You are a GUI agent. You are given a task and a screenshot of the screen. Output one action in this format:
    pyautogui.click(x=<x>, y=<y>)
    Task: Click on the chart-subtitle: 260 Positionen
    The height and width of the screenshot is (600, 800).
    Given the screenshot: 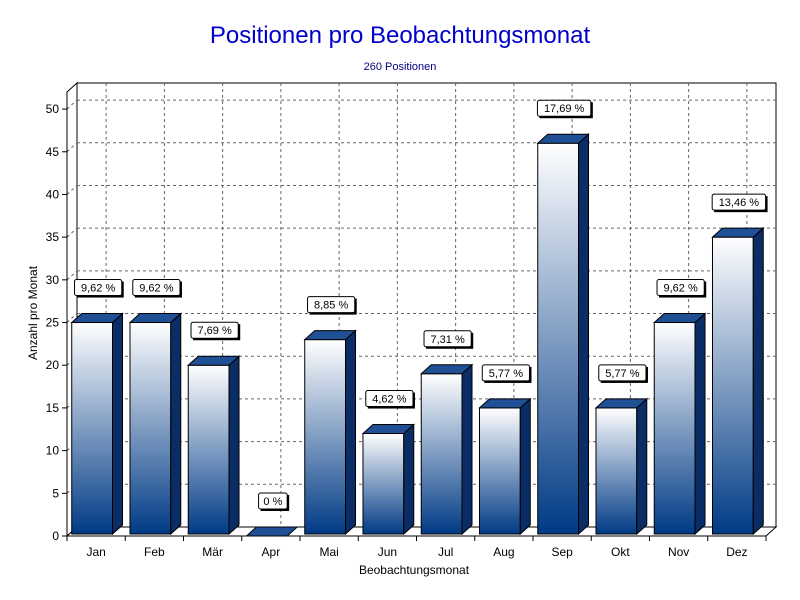 What is the action you would take?
    pyautogui.click(x=400, y=67)
    